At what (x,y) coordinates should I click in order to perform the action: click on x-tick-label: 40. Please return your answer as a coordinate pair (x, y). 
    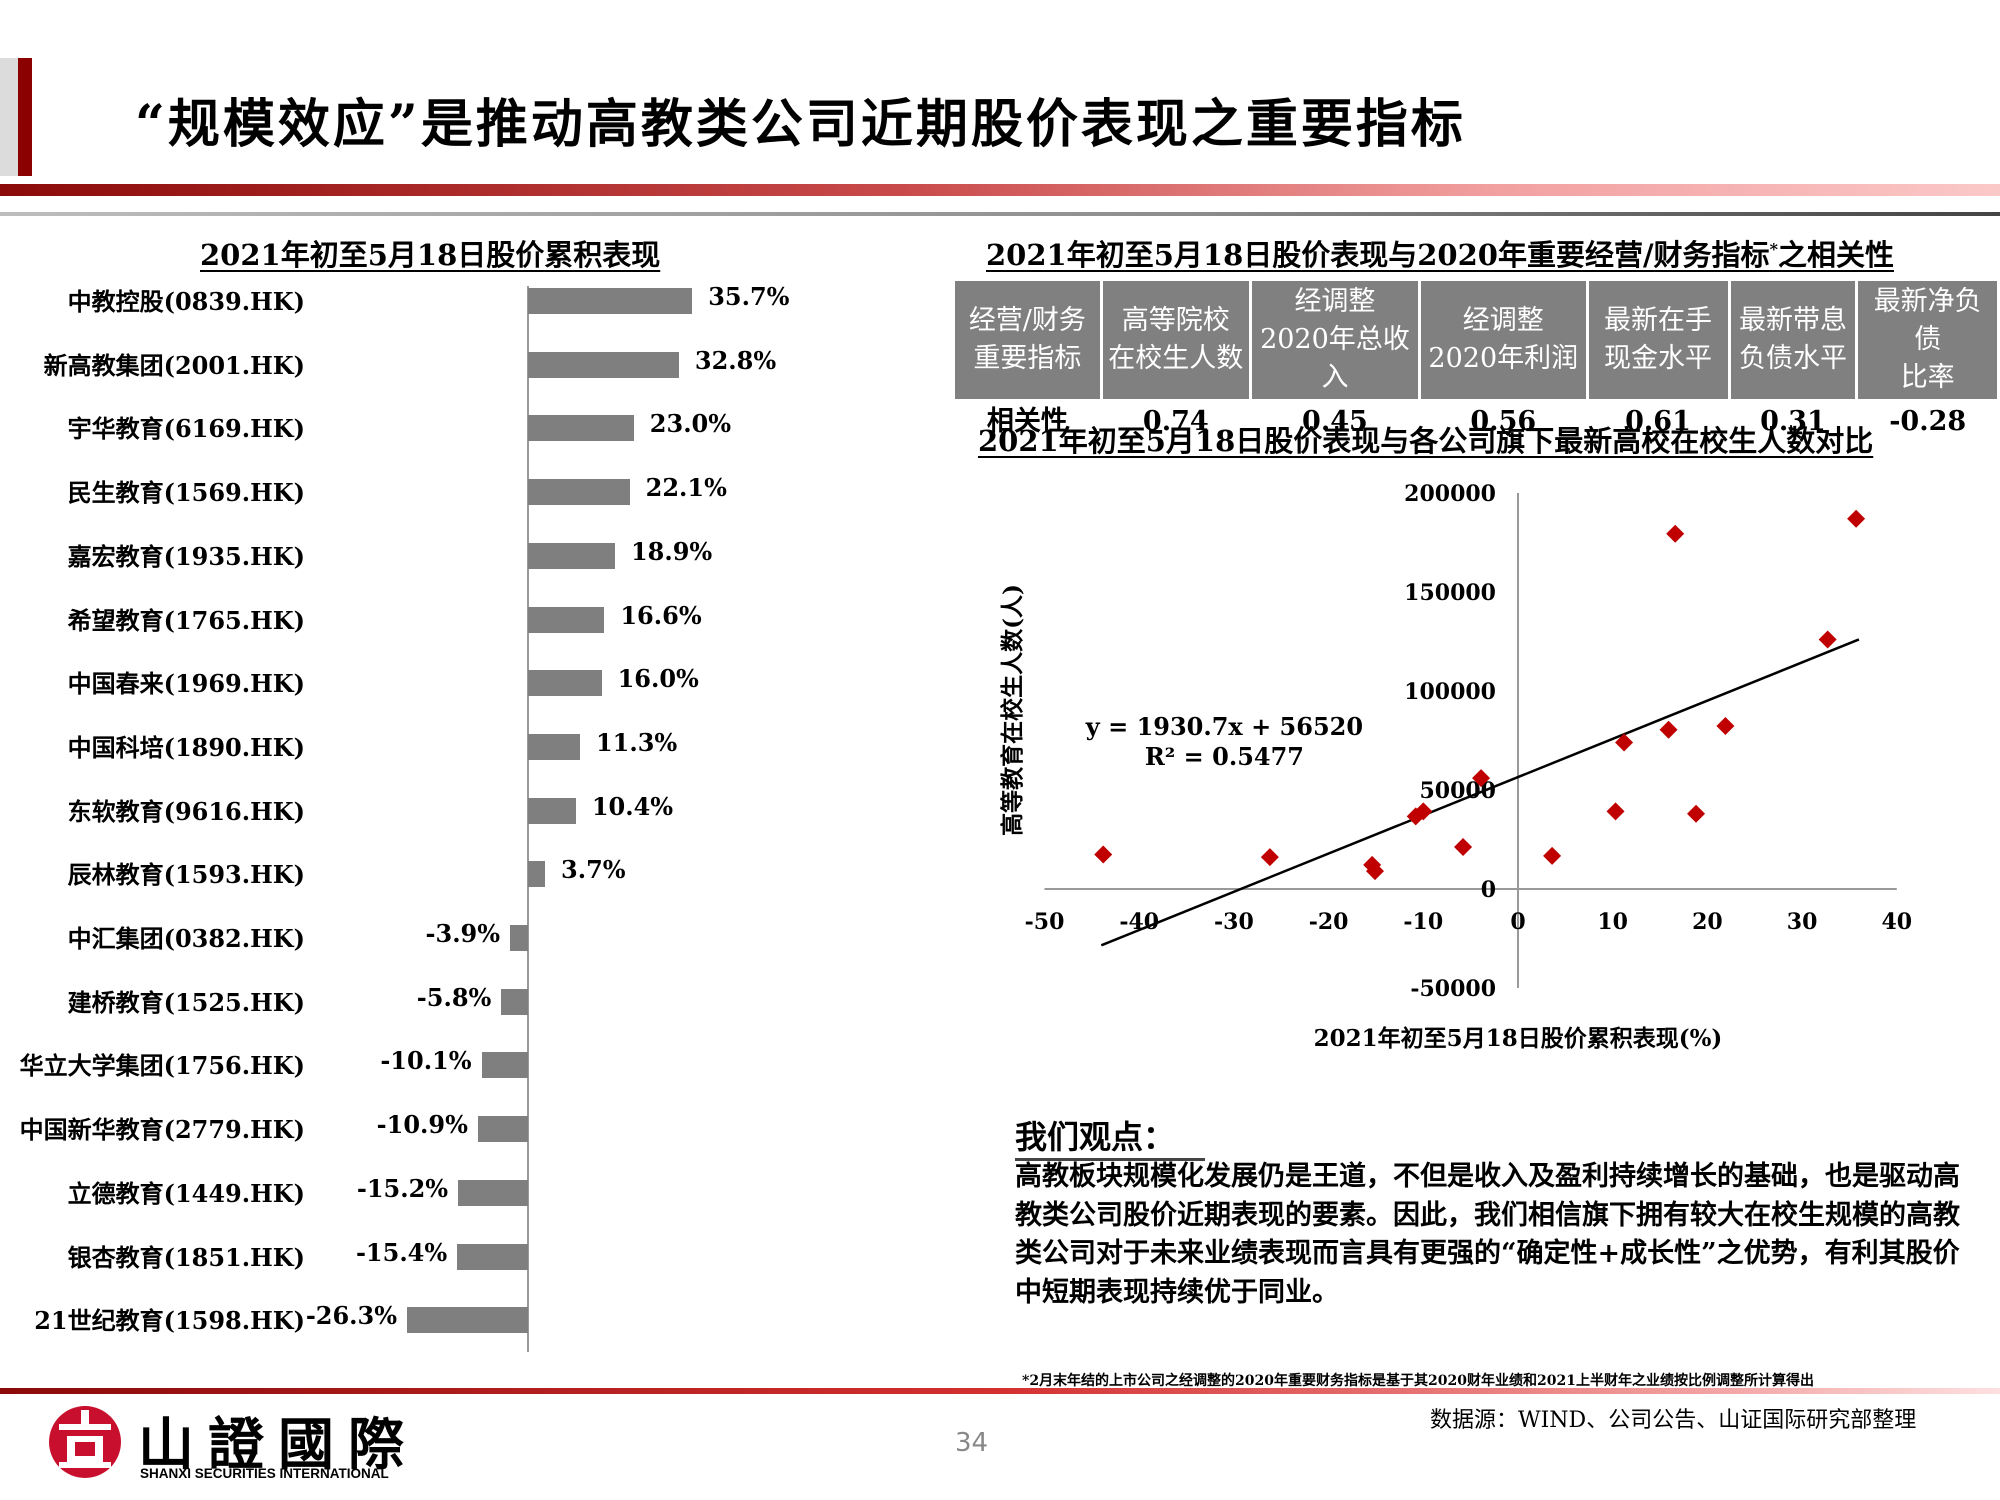
    Looking at the image, I should click on (1896, 922).